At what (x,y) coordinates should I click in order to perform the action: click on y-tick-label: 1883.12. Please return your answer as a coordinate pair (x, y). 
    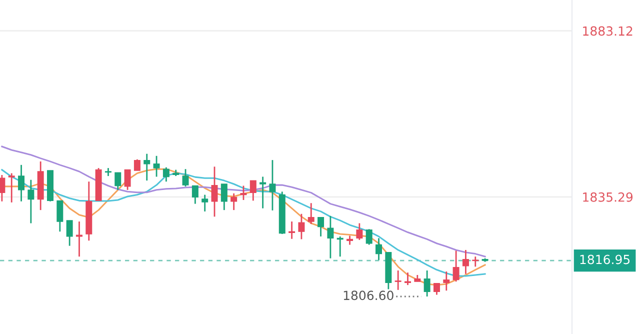
    Looking at the image, I should click on (607, 31).